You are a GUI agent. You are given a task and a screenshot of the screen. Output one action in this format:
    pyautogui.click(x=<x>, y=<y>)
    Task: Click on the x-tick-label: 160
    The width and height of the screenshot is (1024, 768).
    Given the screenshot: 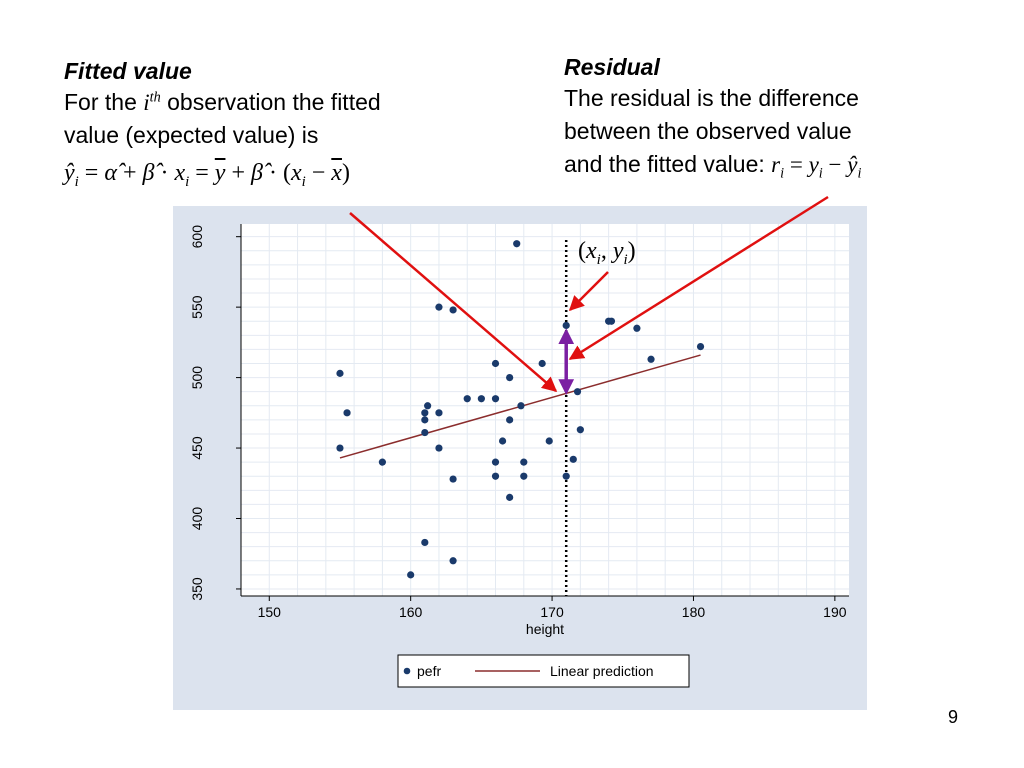 What is the action you would take?
    pyautogui.click(x=411, y=612)
    